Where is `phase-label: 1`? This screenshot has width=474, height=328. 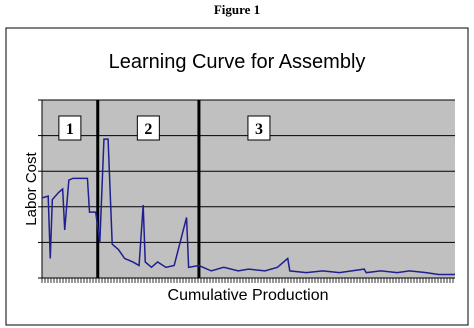 phase-label: 1 is located at coordinates (70, 129).